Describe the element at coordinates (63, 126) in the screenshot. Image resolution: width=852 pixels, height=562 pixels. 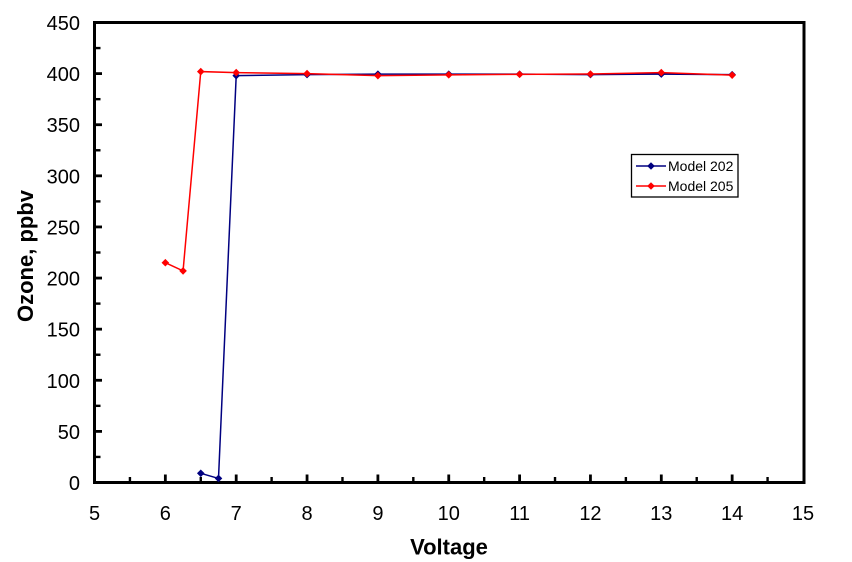
I see `svg-text: 350` at that location.